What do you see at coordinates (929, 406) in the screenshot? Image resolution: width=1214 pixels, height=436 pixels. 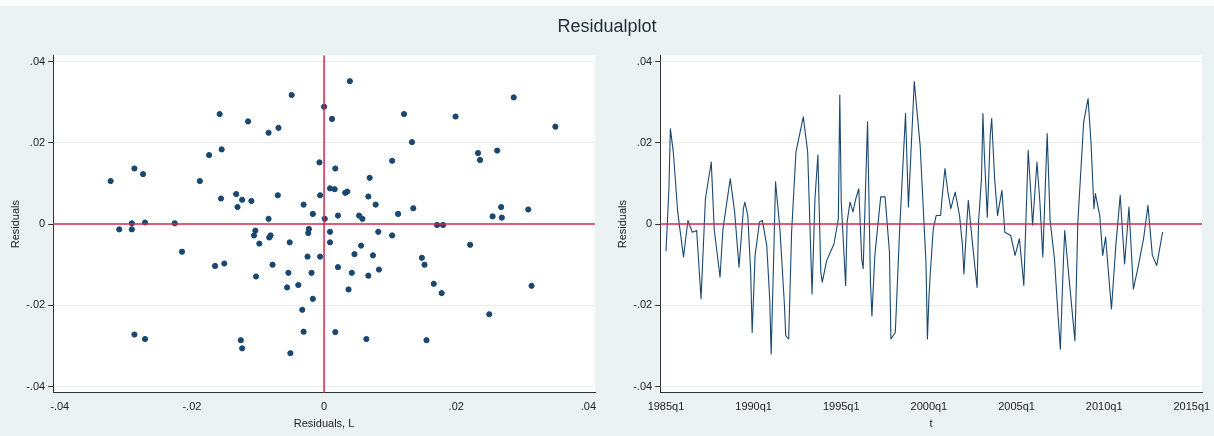 I see `x-tick-label: 2000q1` at bounding box center [929, 406].